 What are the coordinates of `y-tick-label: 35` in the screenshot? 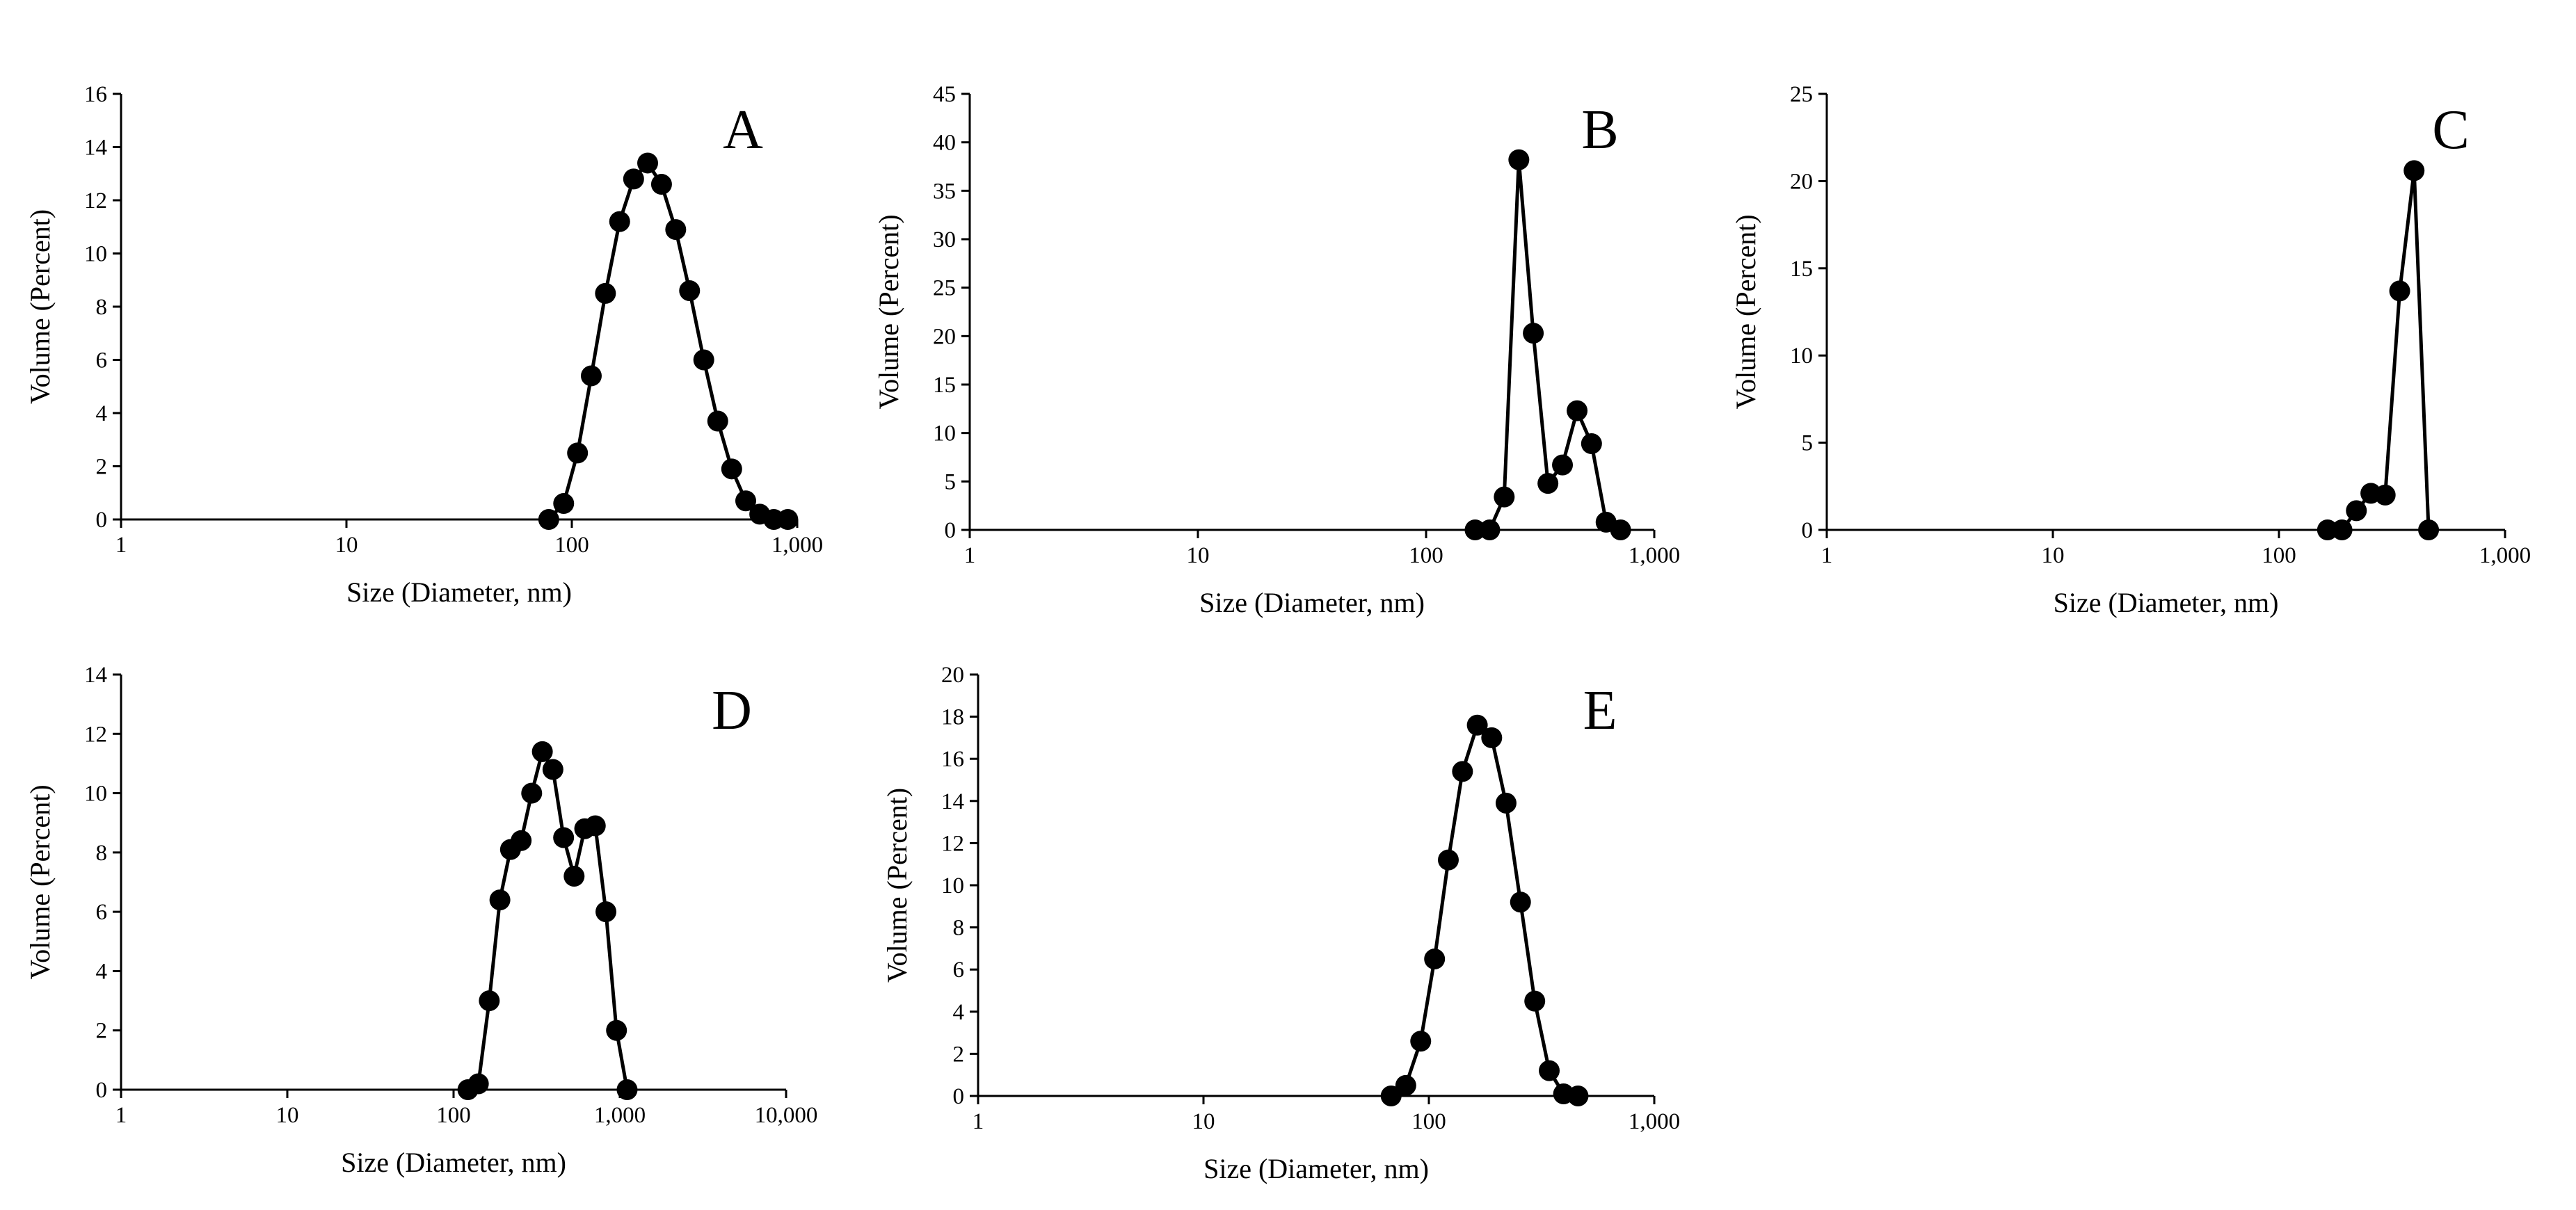 It's located at (944, 192).